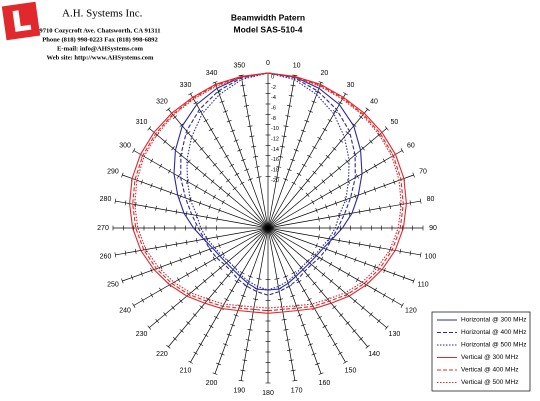  I want to click on angle-label: 100, so click(431, 256).